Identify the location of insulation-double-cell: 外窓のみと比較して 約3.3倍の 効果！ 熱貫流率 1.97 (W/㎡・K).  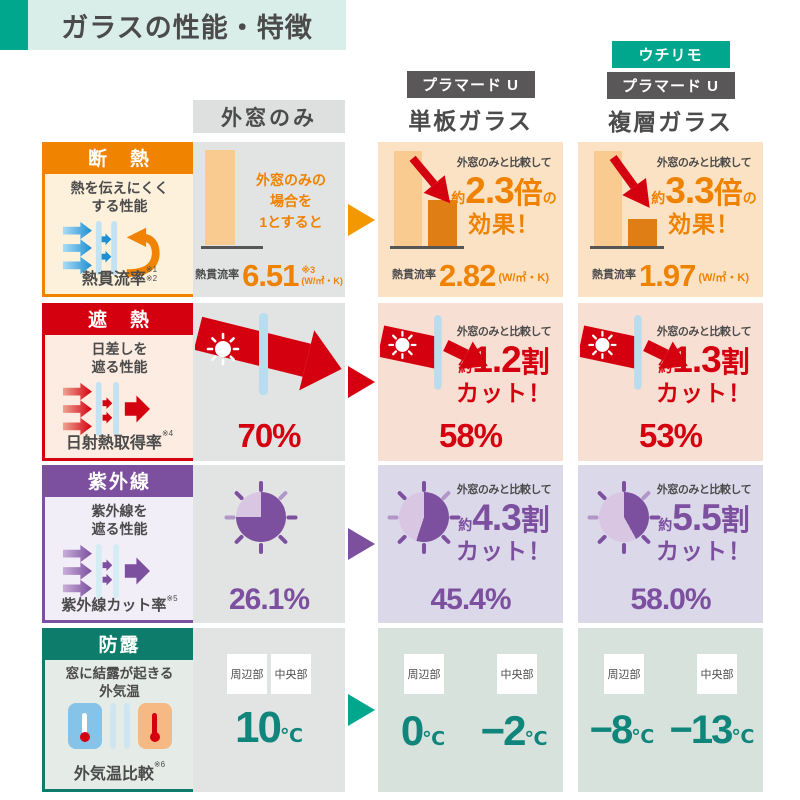
(670, 219).